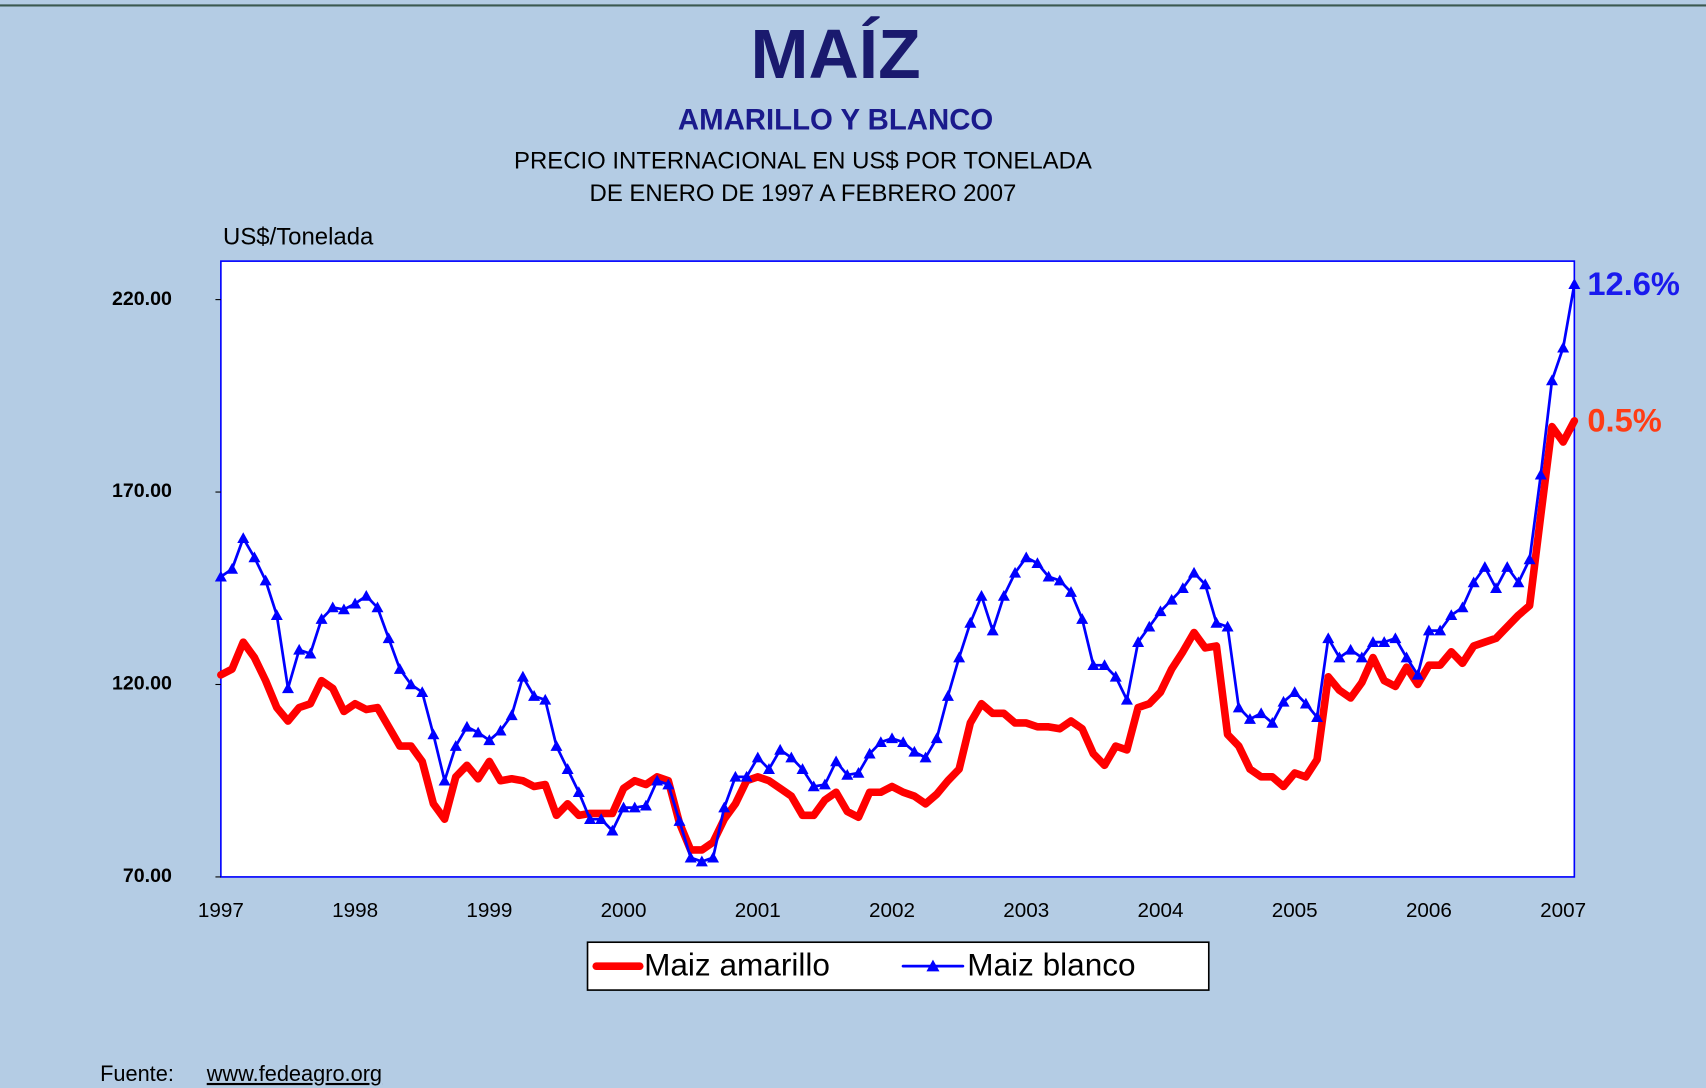  What do you see at coordinates (147, 876) in the screenshot?
I see `y-tick-label: 70.00` at bounding box center [147, 876].